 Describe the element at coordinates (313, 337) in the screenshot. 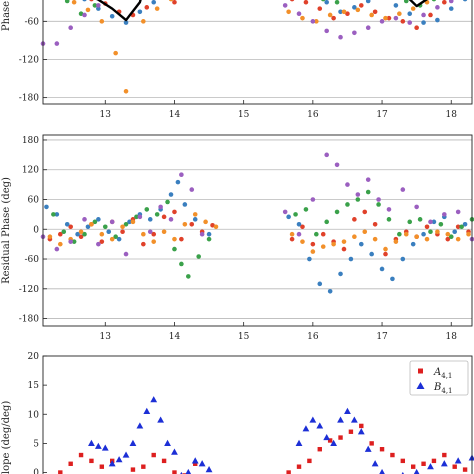

I see `x-tick-label: 16` at that location.